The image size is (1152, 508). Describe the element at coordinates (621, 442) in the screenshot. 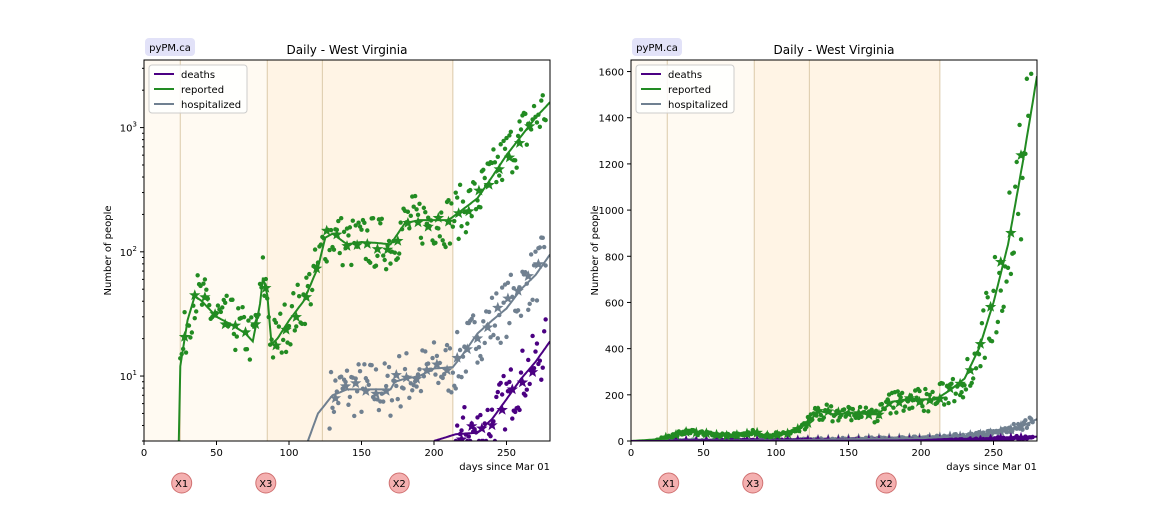

I see `y-tick-label: 0` at that location.